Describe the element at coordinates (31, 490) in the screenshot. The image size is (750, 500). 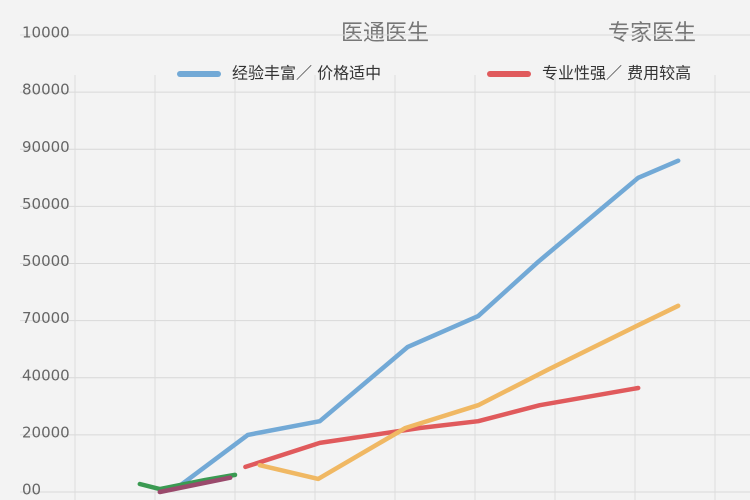
I see `y-tick-label: 00` at that location.